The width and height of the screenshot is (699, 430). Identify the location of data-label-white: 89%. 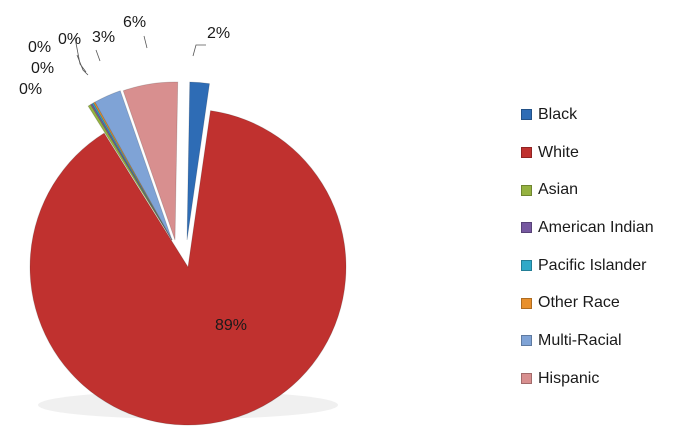
(231, 325).